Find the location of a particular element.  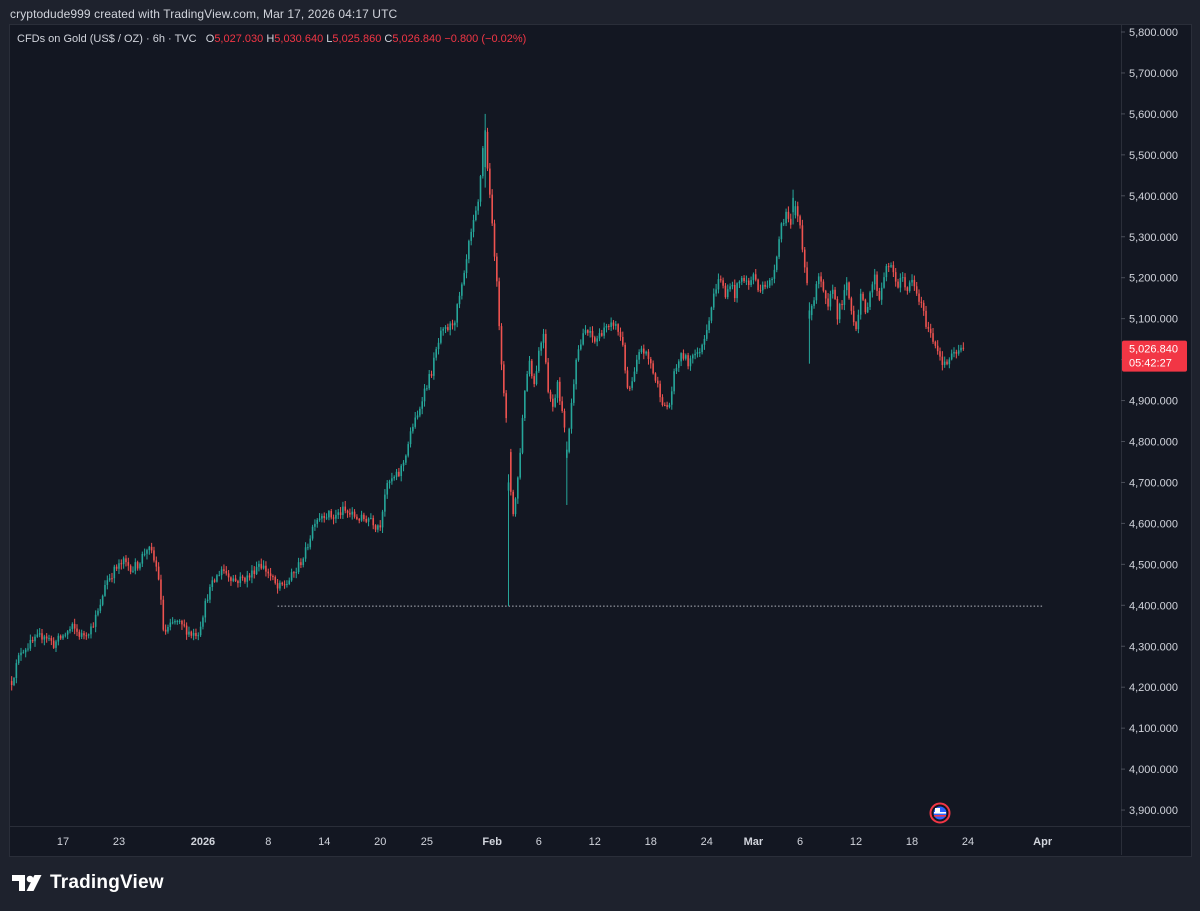

time-axis-label: 24 is located at coordinates (968, 842).